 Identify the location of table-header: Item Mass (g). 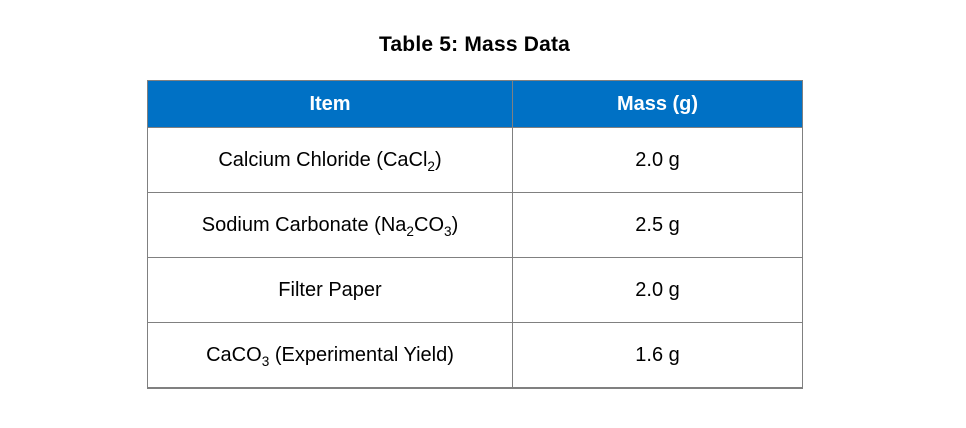
(475, 104).